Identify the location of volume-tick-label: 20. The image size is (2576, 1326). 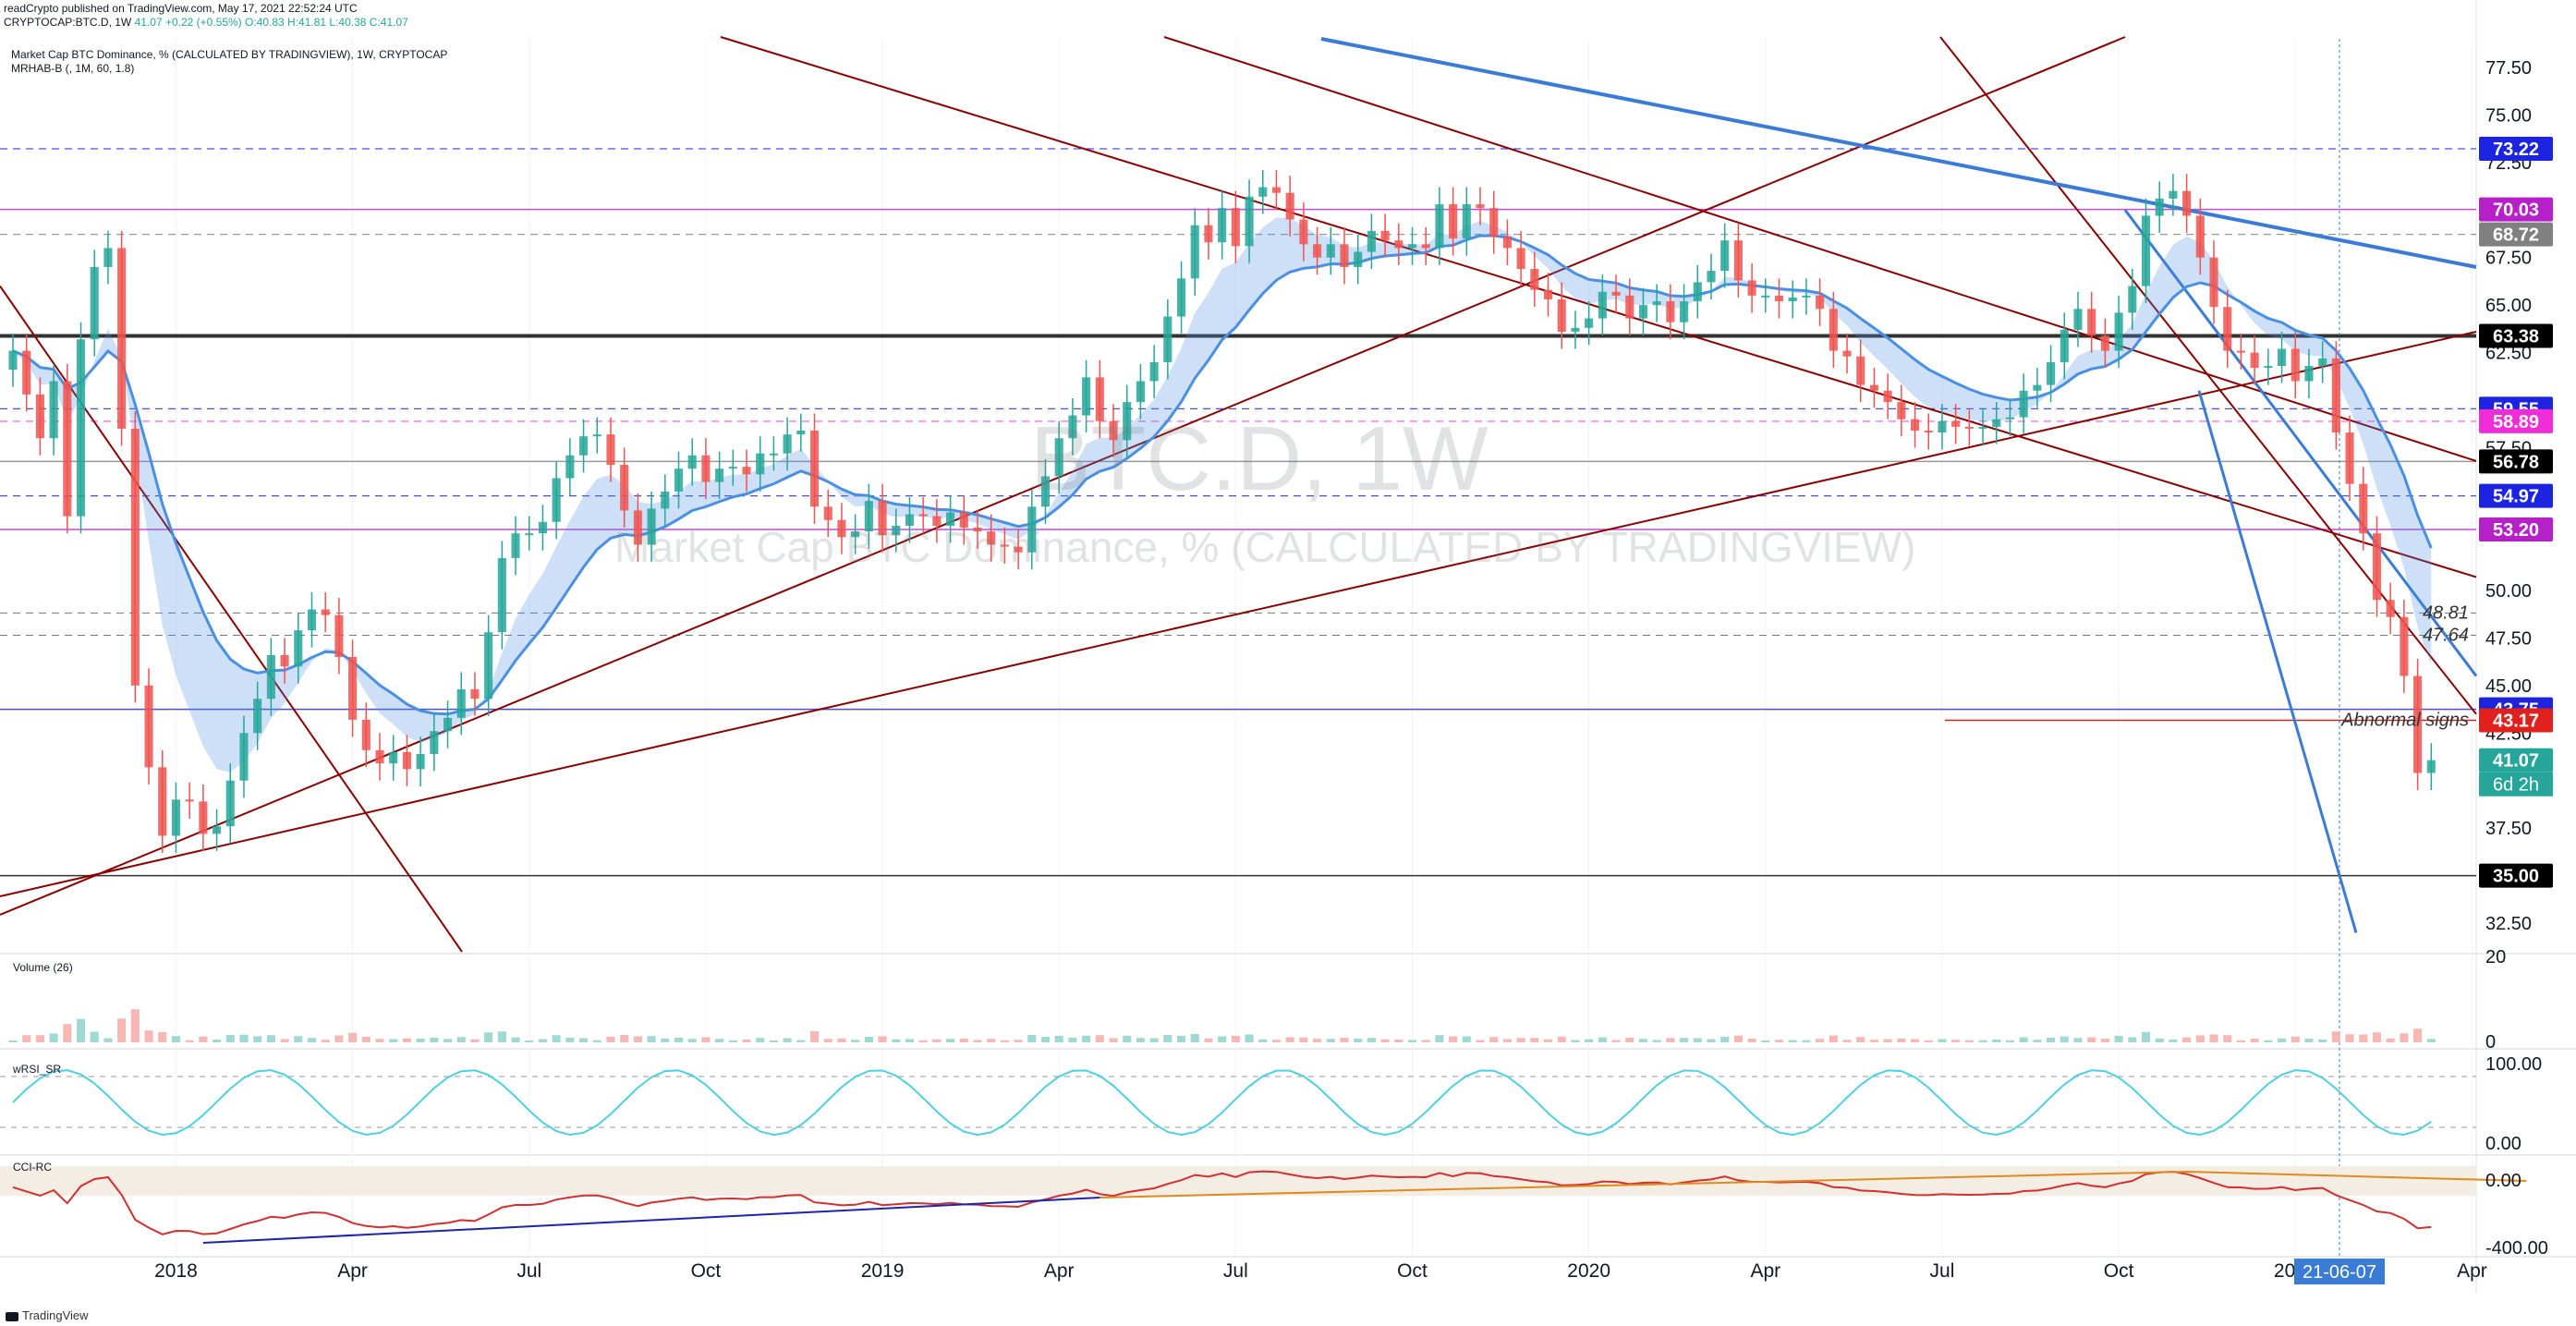
(2495, 957).